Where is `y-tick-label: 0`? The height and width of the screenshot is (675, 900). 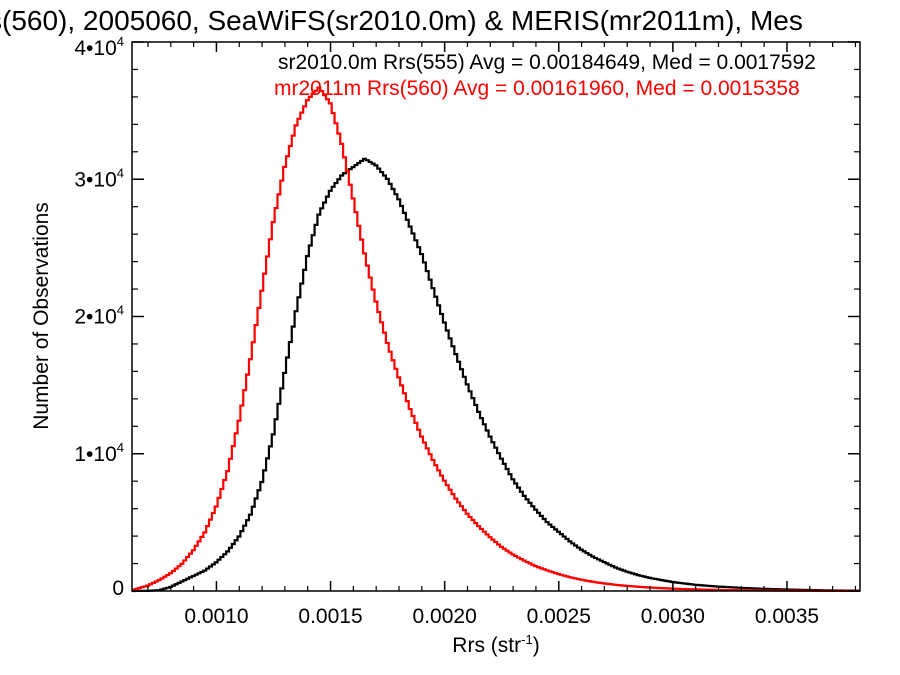
y-tick-label: 0 is located at coordinates (118, 588).